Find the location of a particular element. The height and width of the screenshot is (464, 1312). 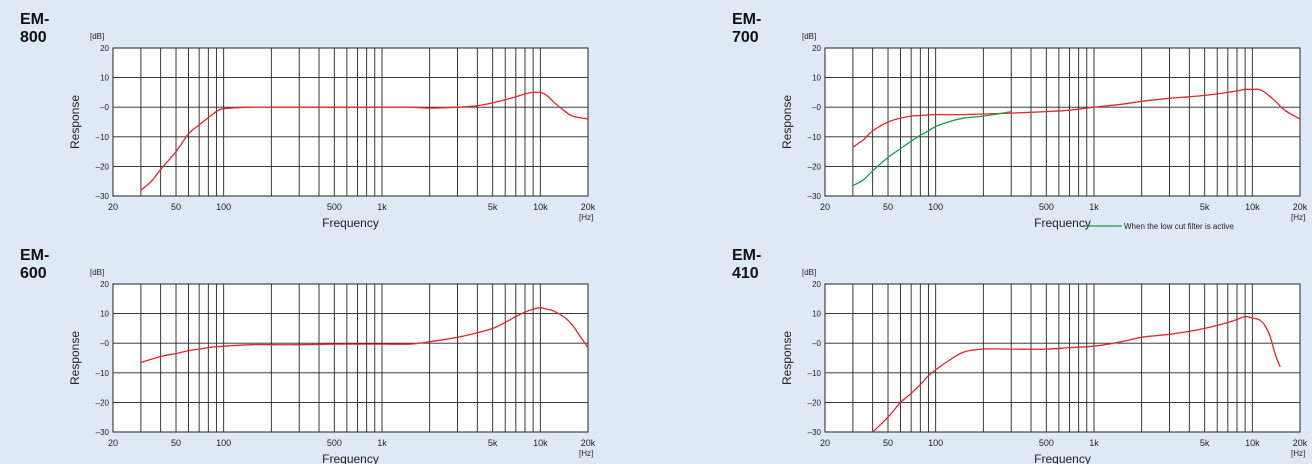

chart-title: EM-410 is located at coordinates (747, 264).